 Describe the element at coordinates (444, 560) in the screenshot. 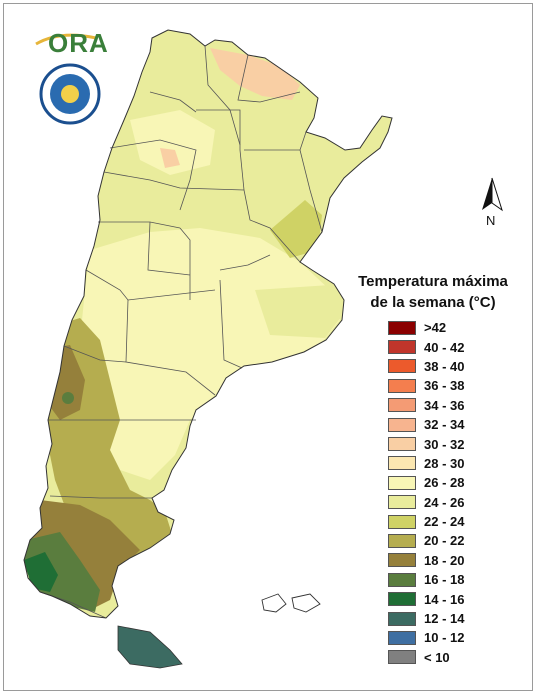

I see `legend-label: 18 - 20` at that location.